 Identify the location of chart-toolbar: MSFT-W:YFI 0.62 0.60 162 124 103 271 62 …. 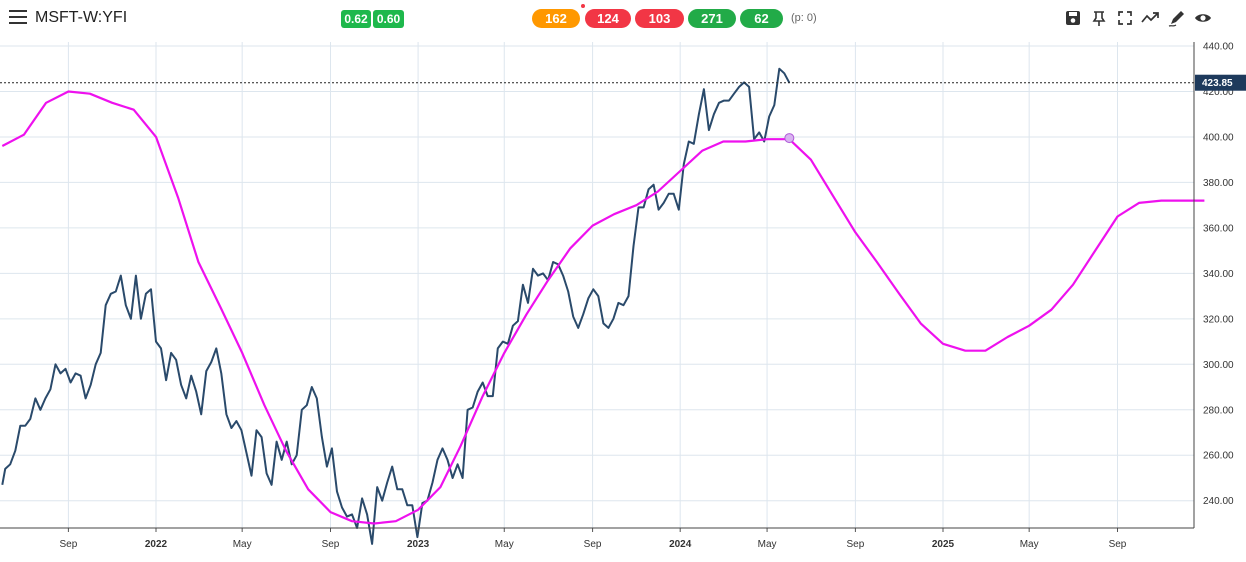
(623, 18).